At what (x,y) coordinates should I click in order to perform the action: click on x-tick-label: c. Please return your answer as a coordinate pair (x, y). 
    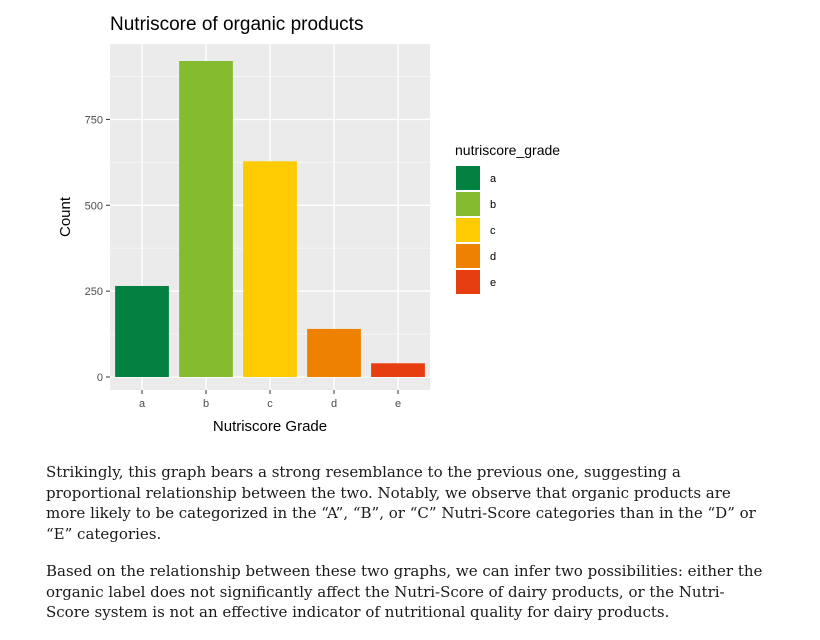
    Looking at the image, I should click on (270, 404).